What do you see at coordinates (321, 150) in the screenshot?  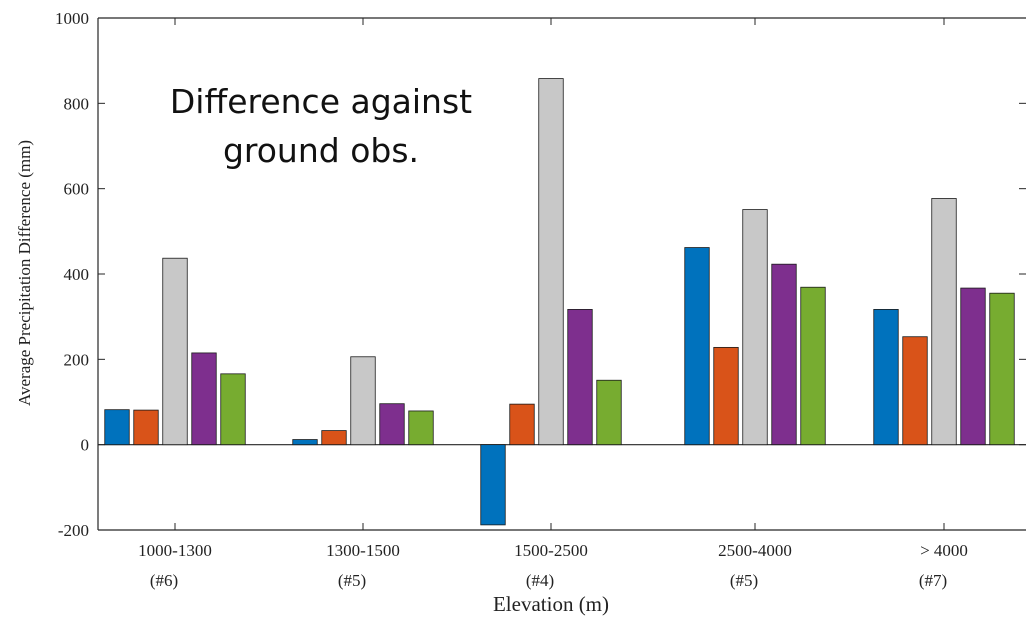 I see `annotation-line-2: ground obs.` at bounding box center [321, 150].